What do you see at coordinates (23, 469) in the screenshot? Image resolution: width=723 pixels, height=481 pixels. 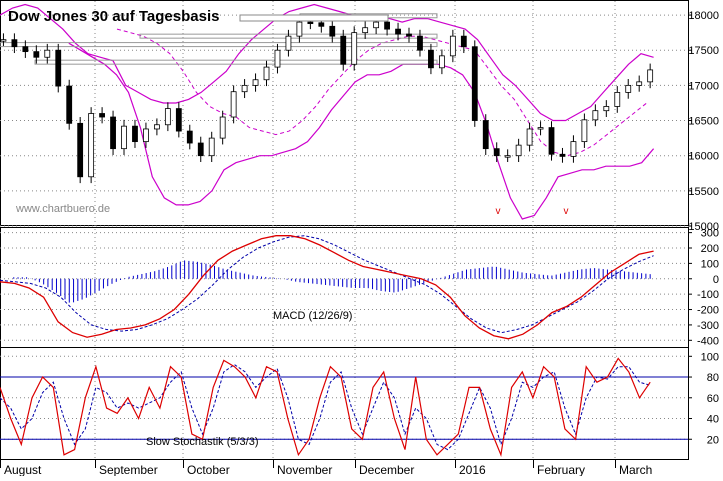 I see `month-label: August` at bounding box center [23, 469].